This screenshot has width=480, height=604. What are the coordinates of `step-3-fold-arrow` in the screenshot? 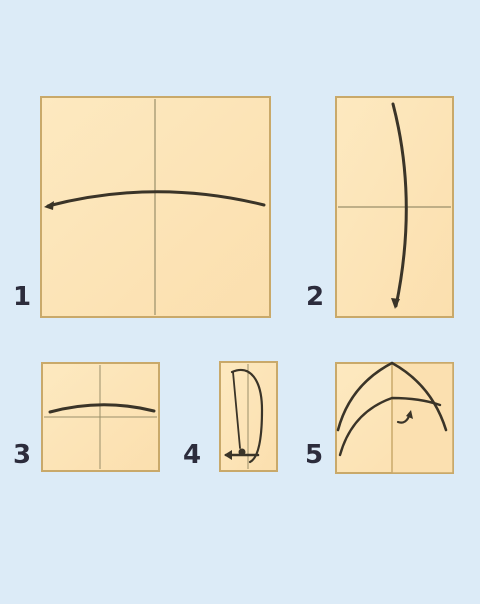 It's located at (102, 408).